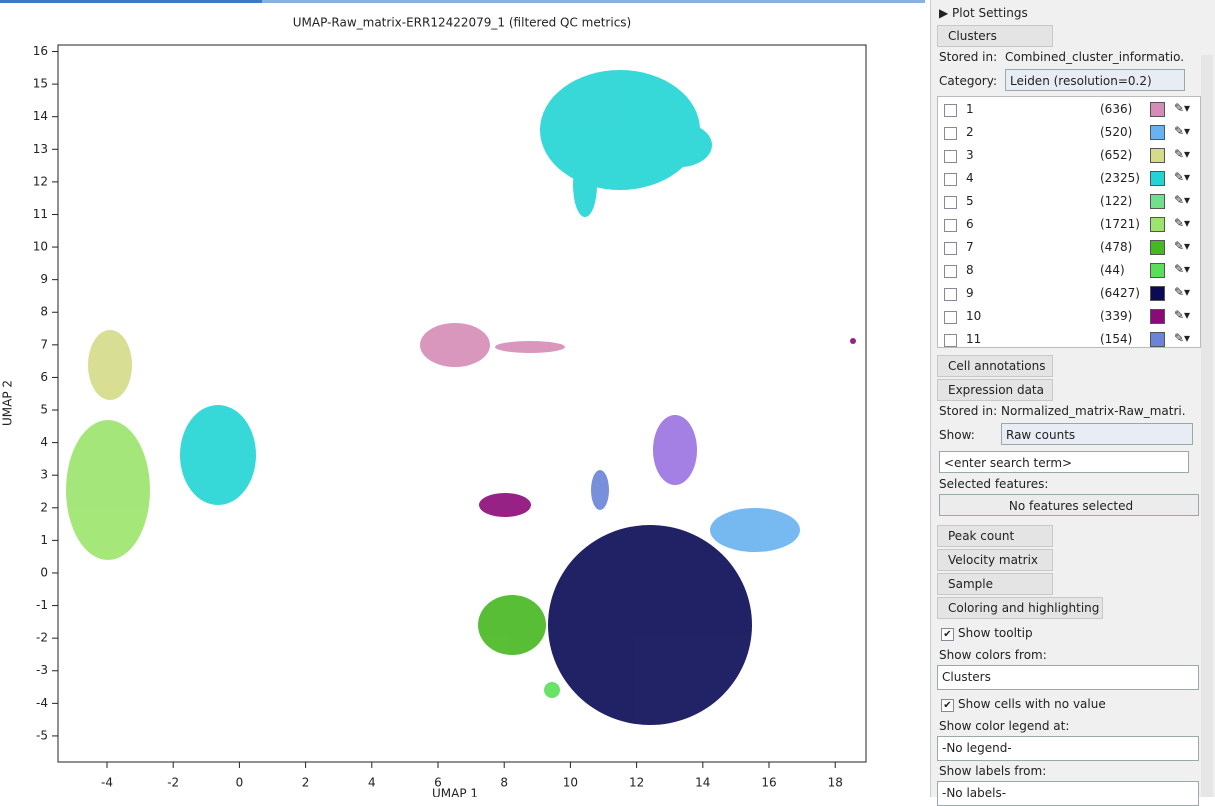 The height and width of the screenshot is (806, 1215). I want to click on show-dropdown: Raw counts, so click(1097, 434).